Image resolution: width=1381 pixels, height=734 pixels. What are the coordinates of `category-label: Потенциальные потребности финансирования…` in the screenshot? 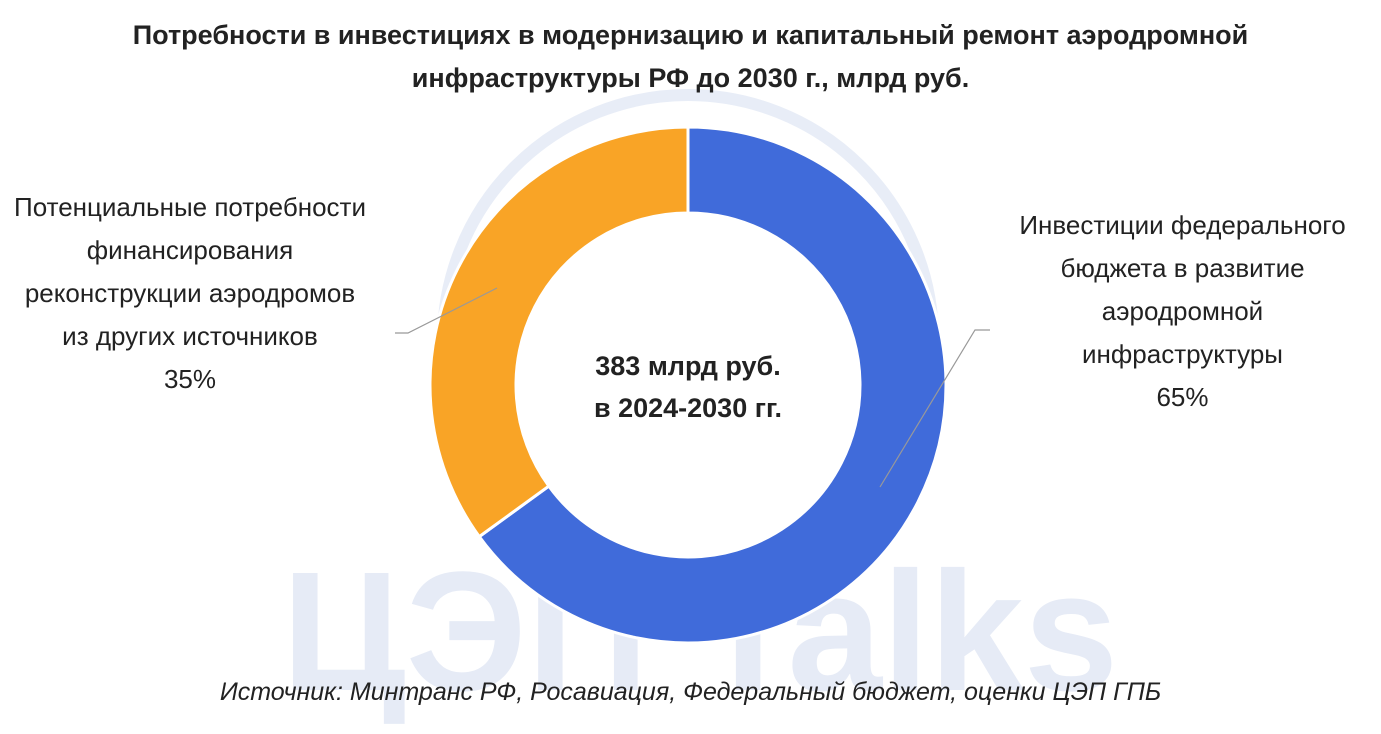 It's located at (190, 271).